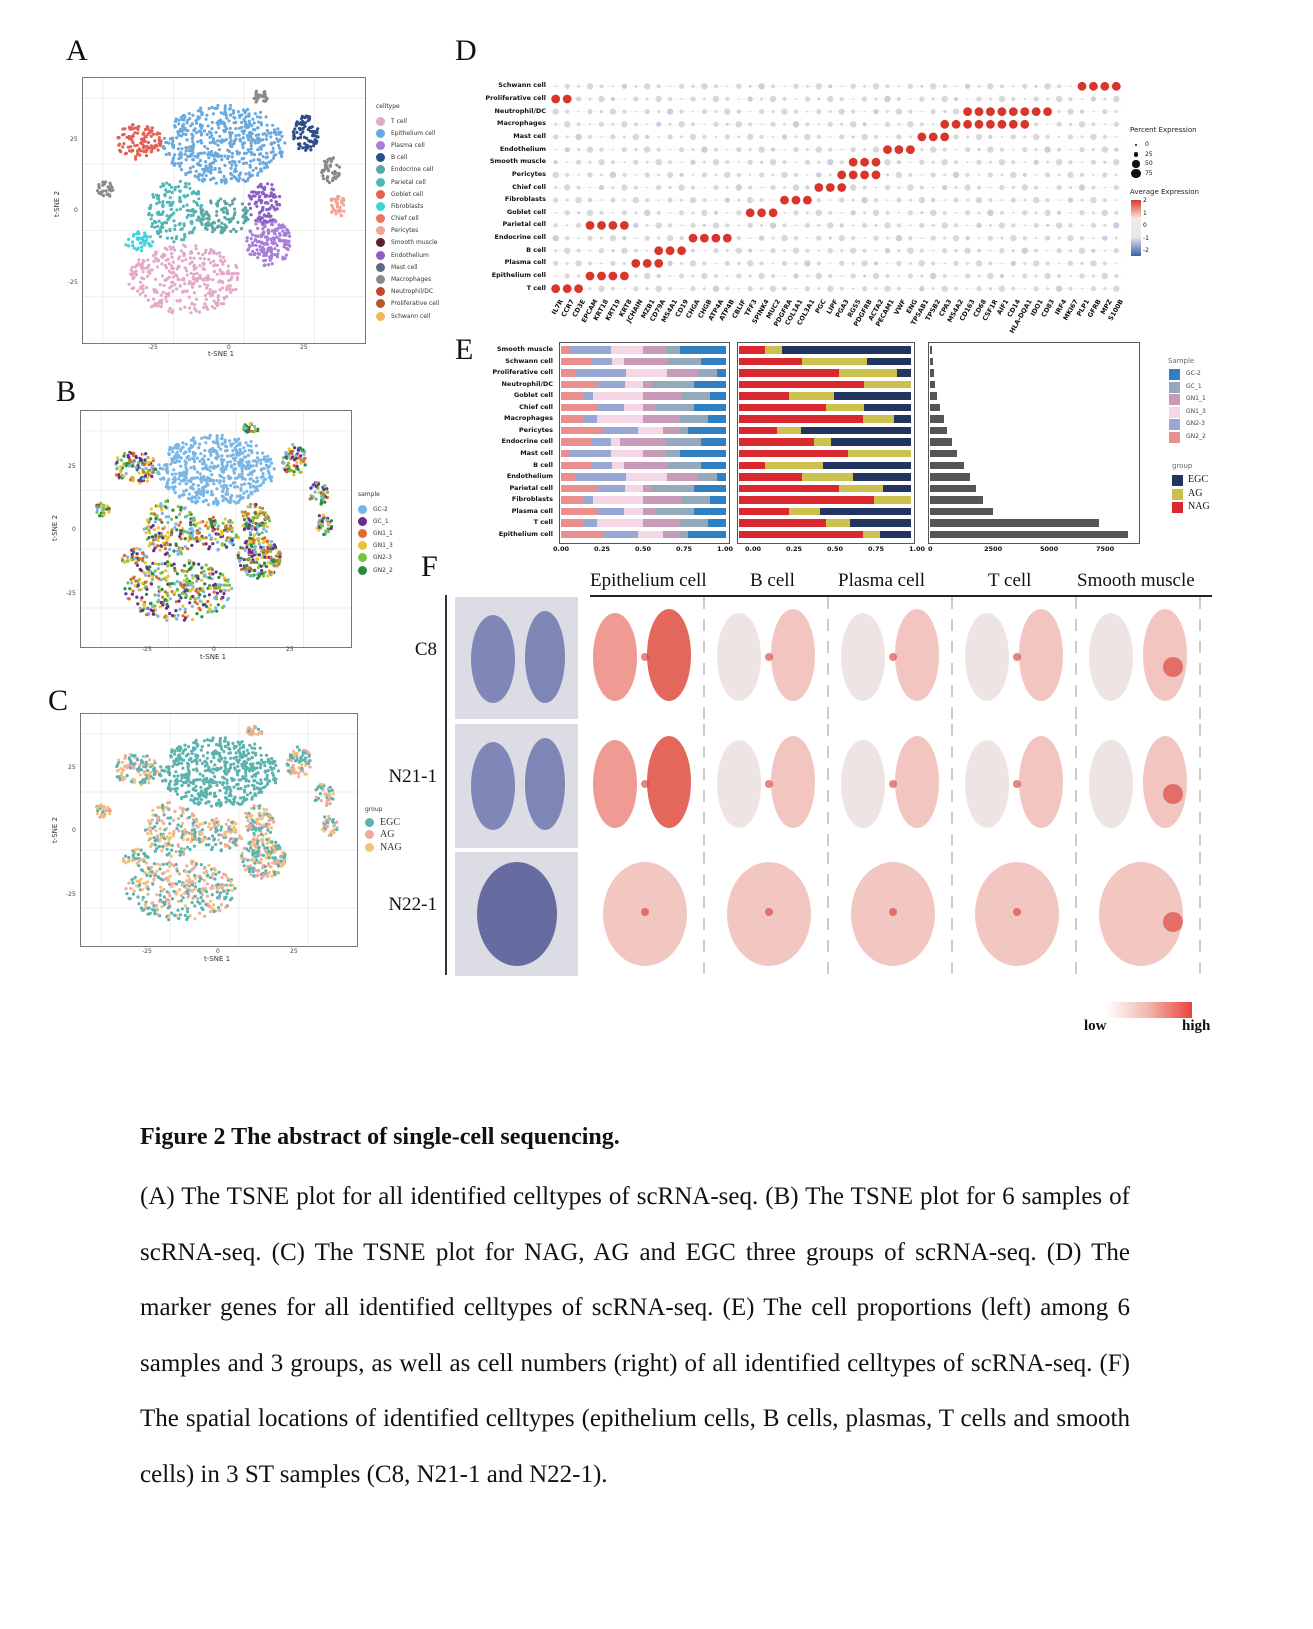 This screenshot has width=1313, height=1629. What do you see at coordinates (380, 145) in the screenshot?
I see `celltype-legend-swatch` at bounding box center [380, 145].